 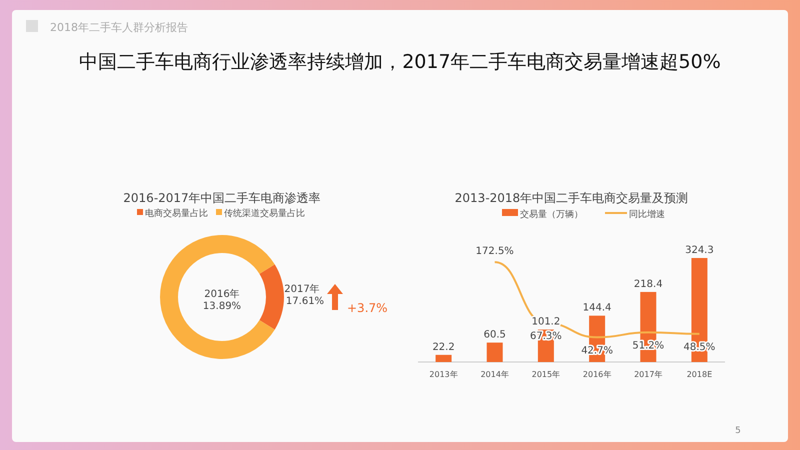 I want to click on x-tick-label: 2015年, so click(x=546, y=374).